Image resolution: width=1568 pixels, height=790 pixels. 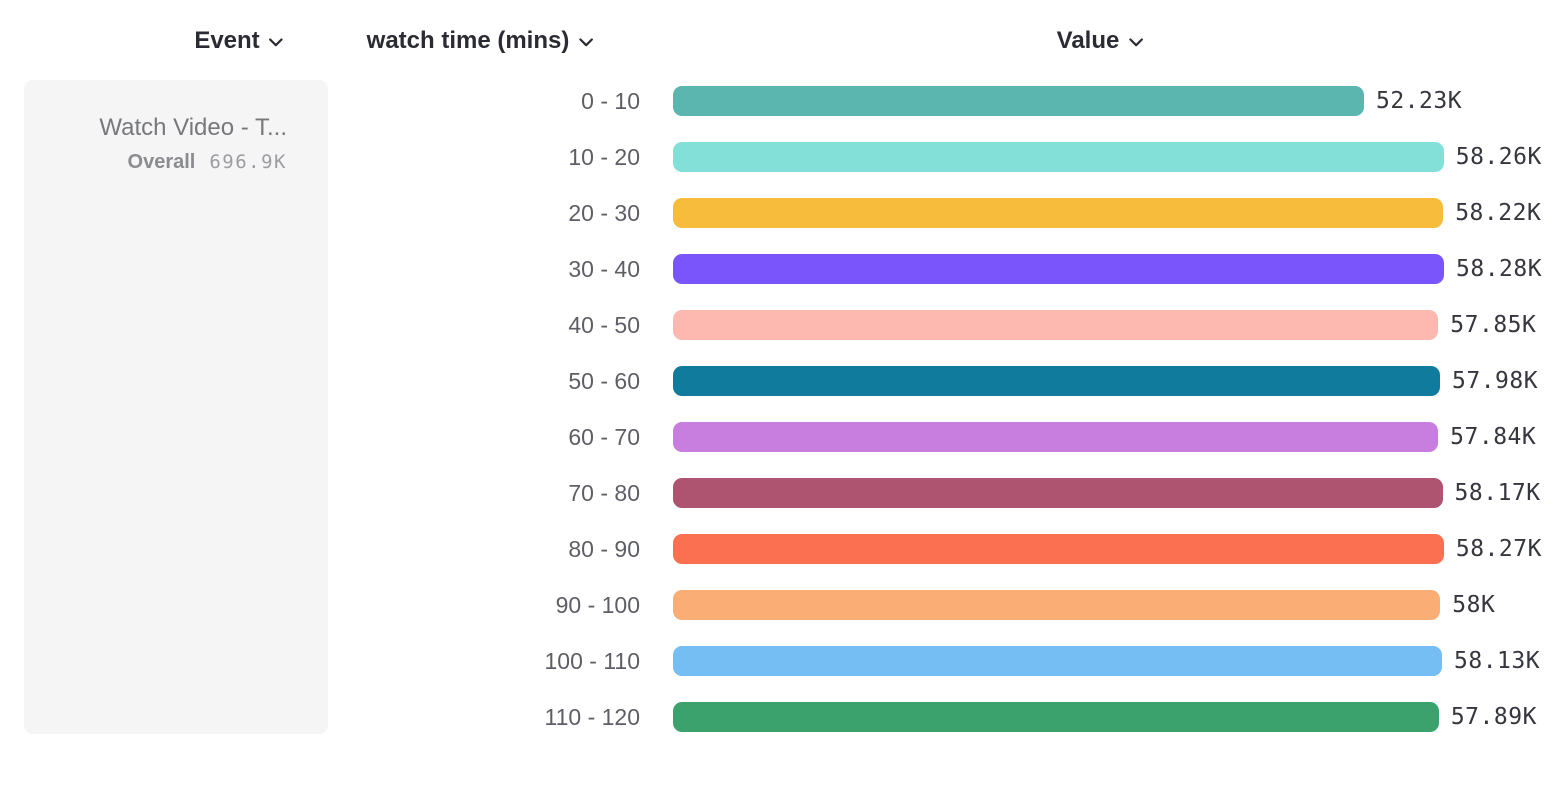 I want to click on event-column-dropdown: Event, so click(x=238, y=41).